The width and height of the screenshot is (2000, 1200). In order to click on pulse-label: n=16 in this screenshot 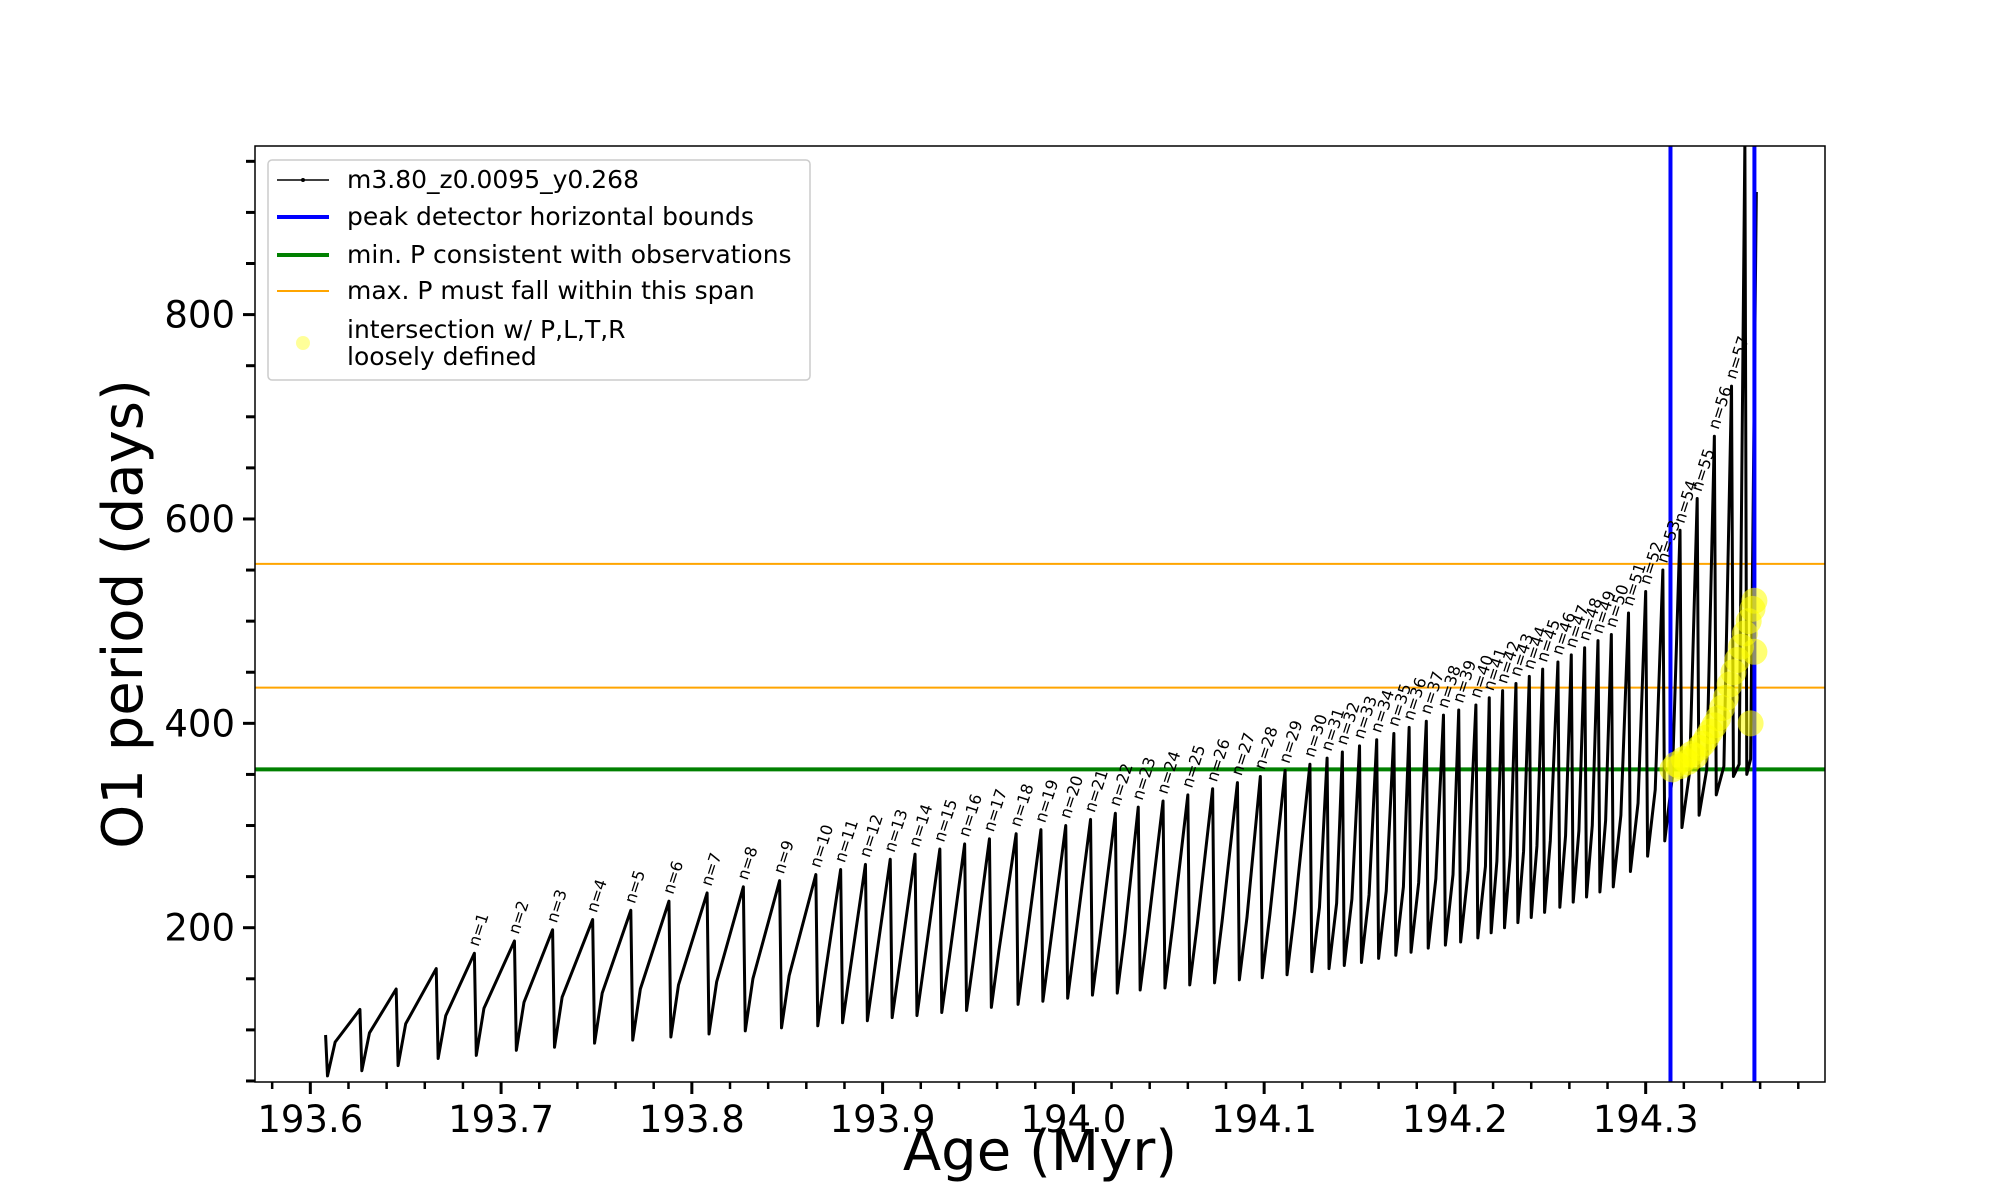, I will do `click(970, 816)`.